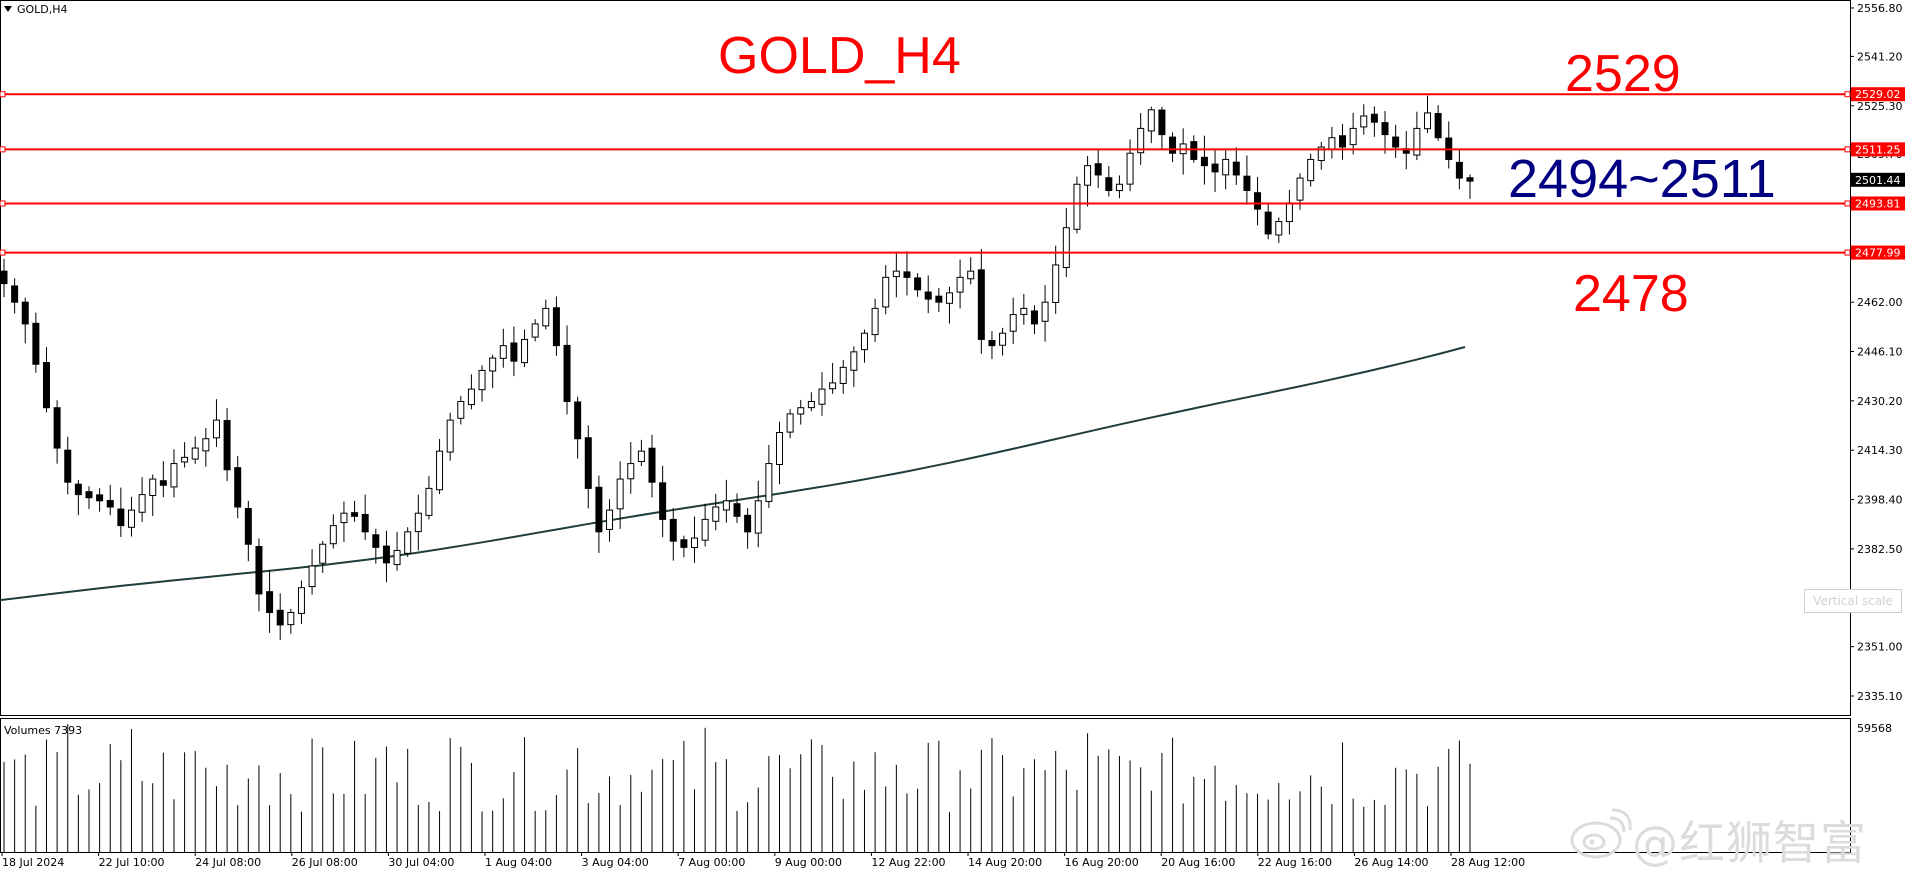 The image size is (1906, 873). What do you see at coordinates (8, 9) in the screenshot?
I see `dropdown-triangle-icon` at bounding box center [8, 9].